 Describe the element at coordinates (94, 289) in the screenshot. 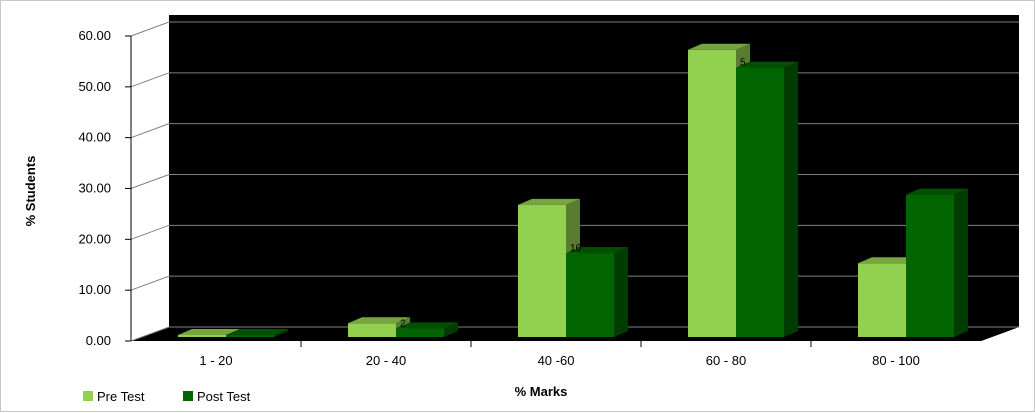

I see `y-tick-label: 10.00` at that location.